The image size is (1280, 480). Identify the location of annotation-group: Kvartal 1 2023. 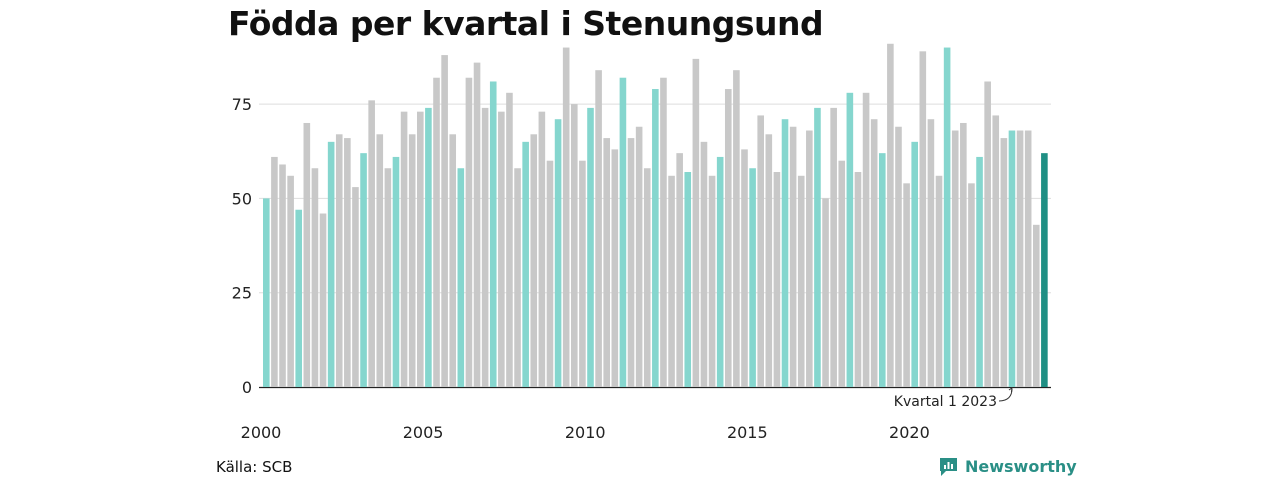
(953, 398).